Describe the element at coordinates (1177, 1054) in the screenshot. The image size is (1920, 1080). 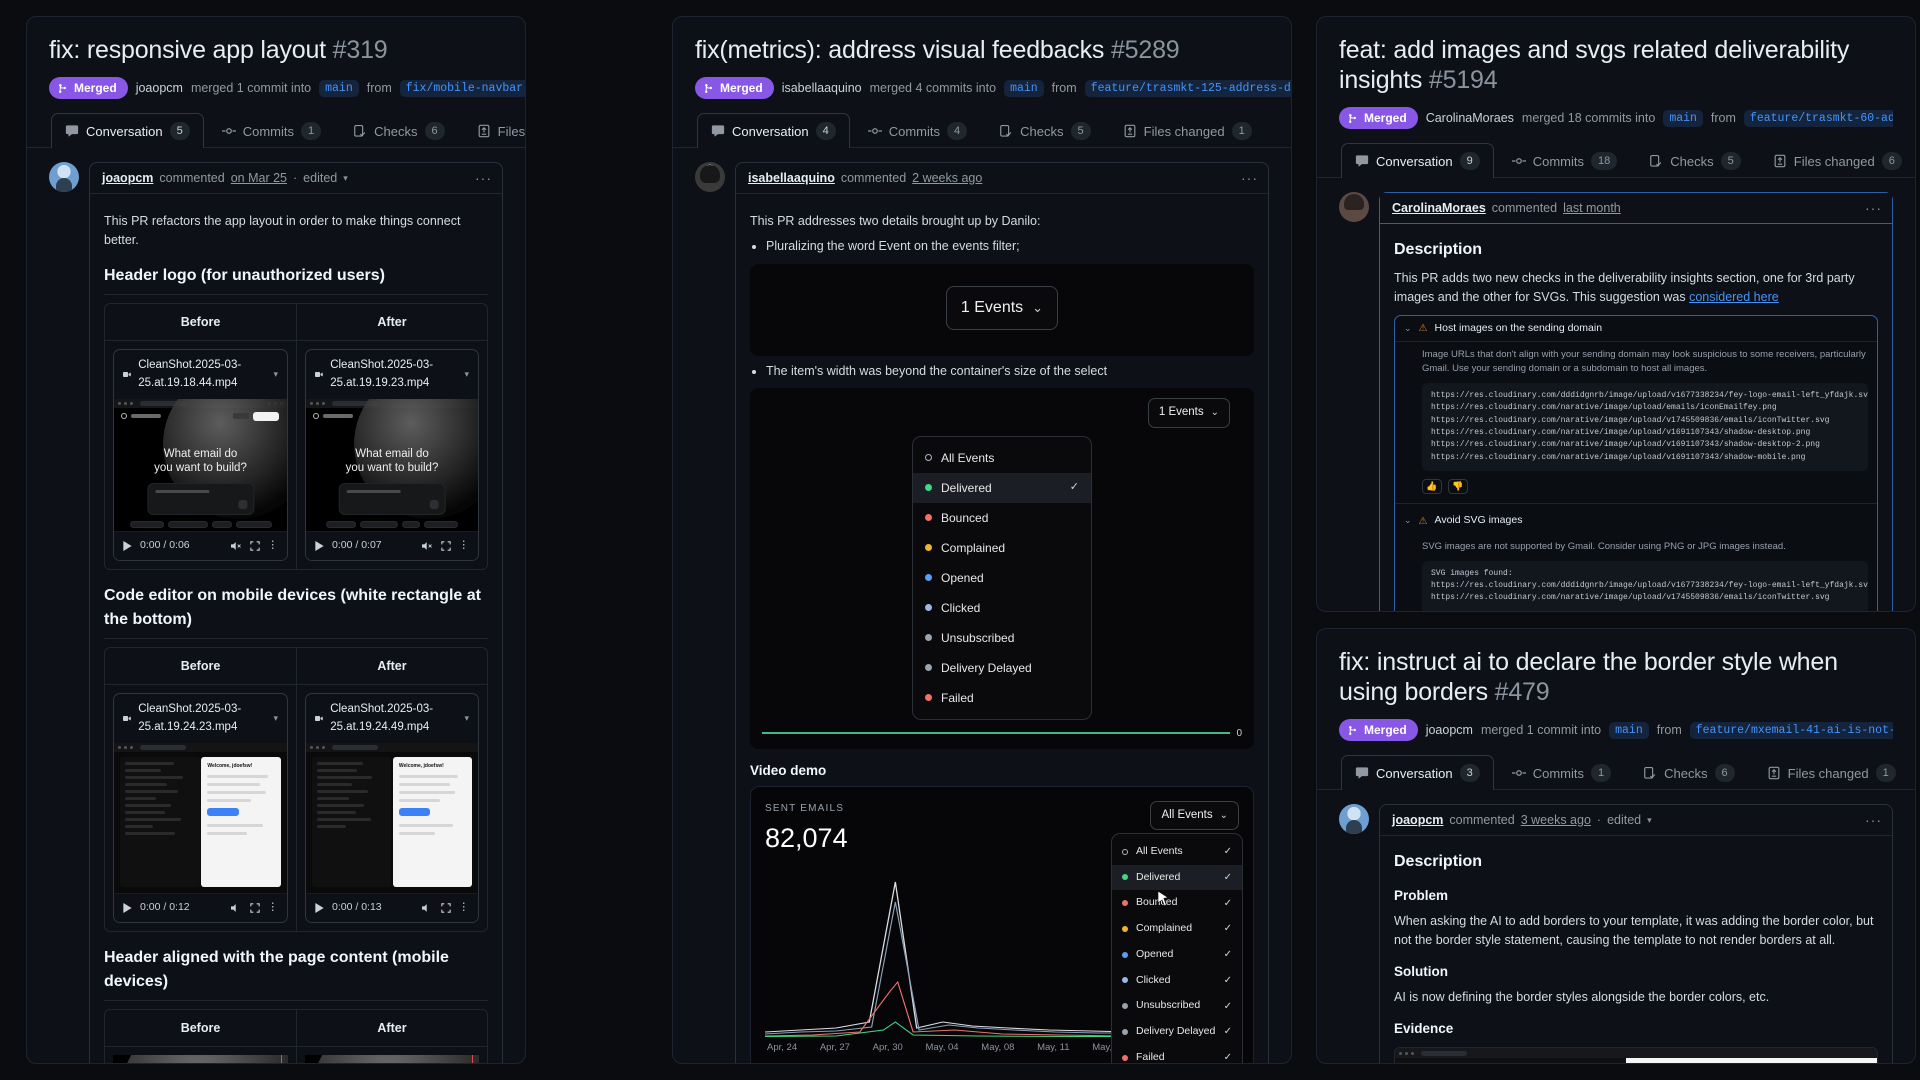
I see `menu-item-failed: Failed ✓` at that location.